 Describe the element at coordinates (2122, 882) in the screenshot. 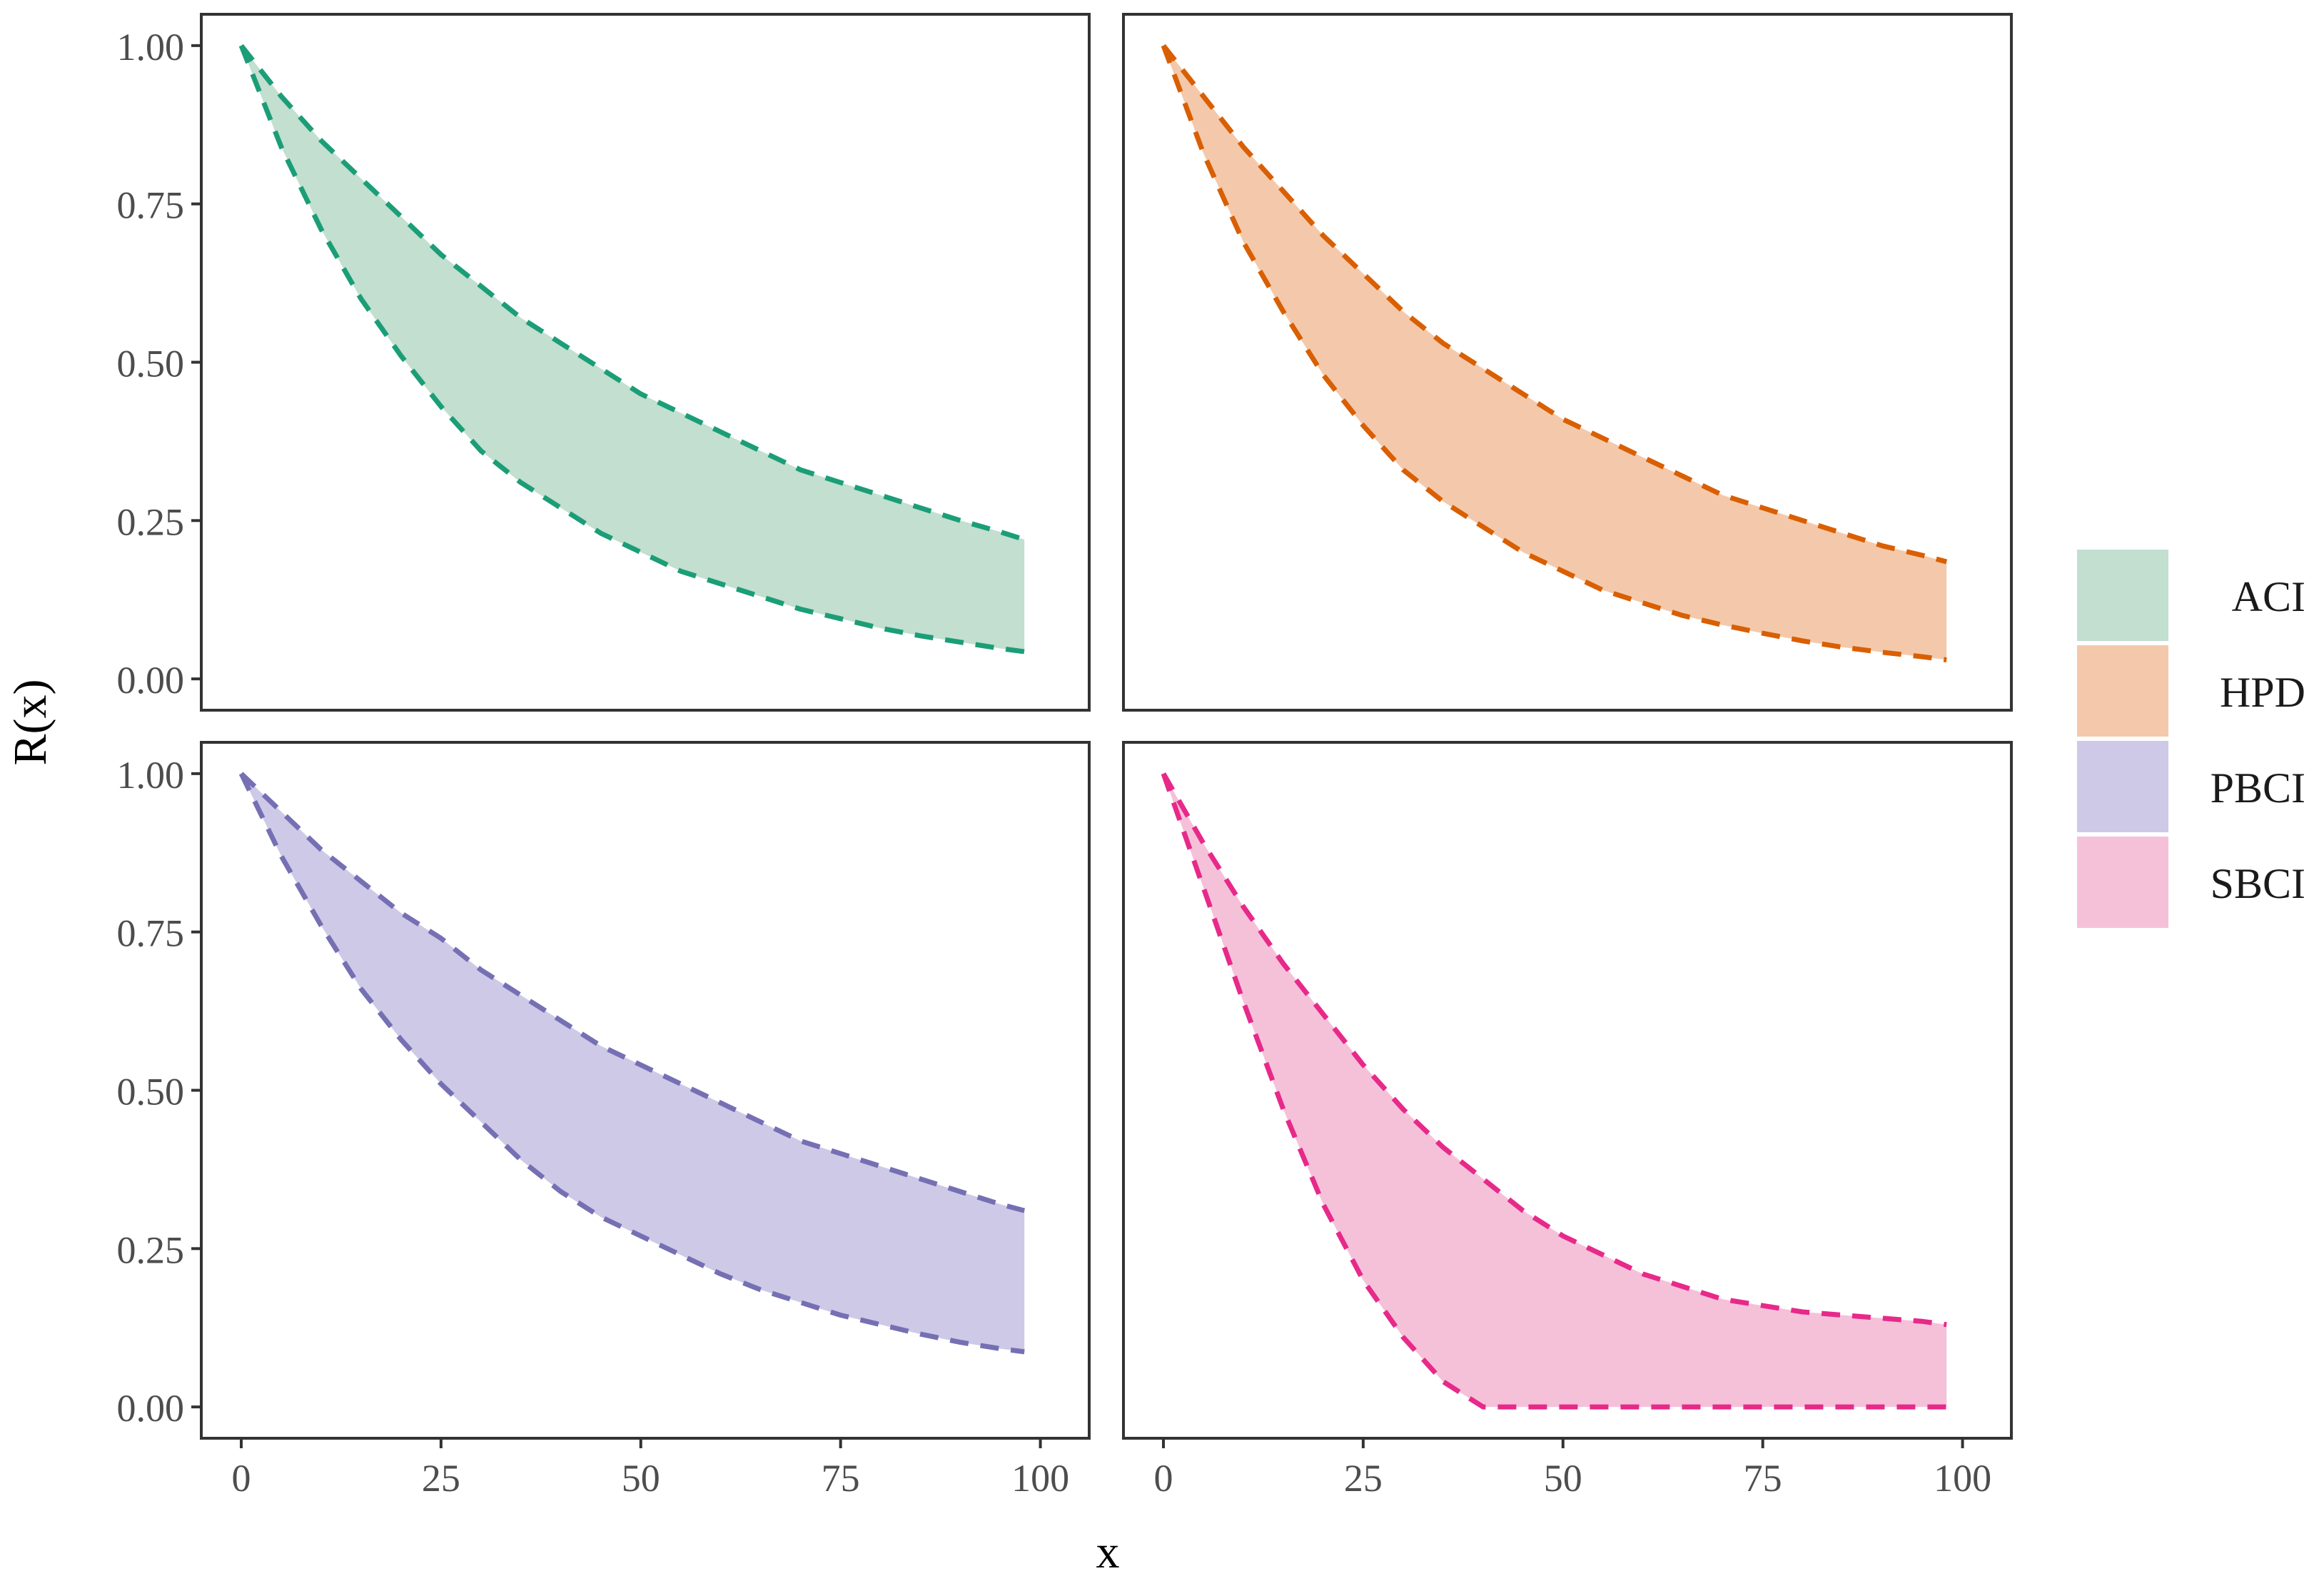

I see `legend-key-sbci` at that location.